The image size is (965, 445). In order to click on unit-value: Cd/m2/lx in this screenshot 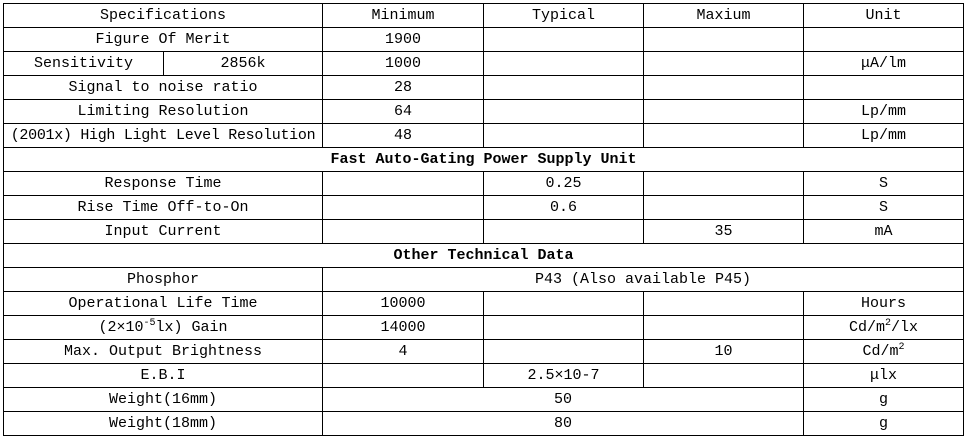, I will do `click(883, 327)`.